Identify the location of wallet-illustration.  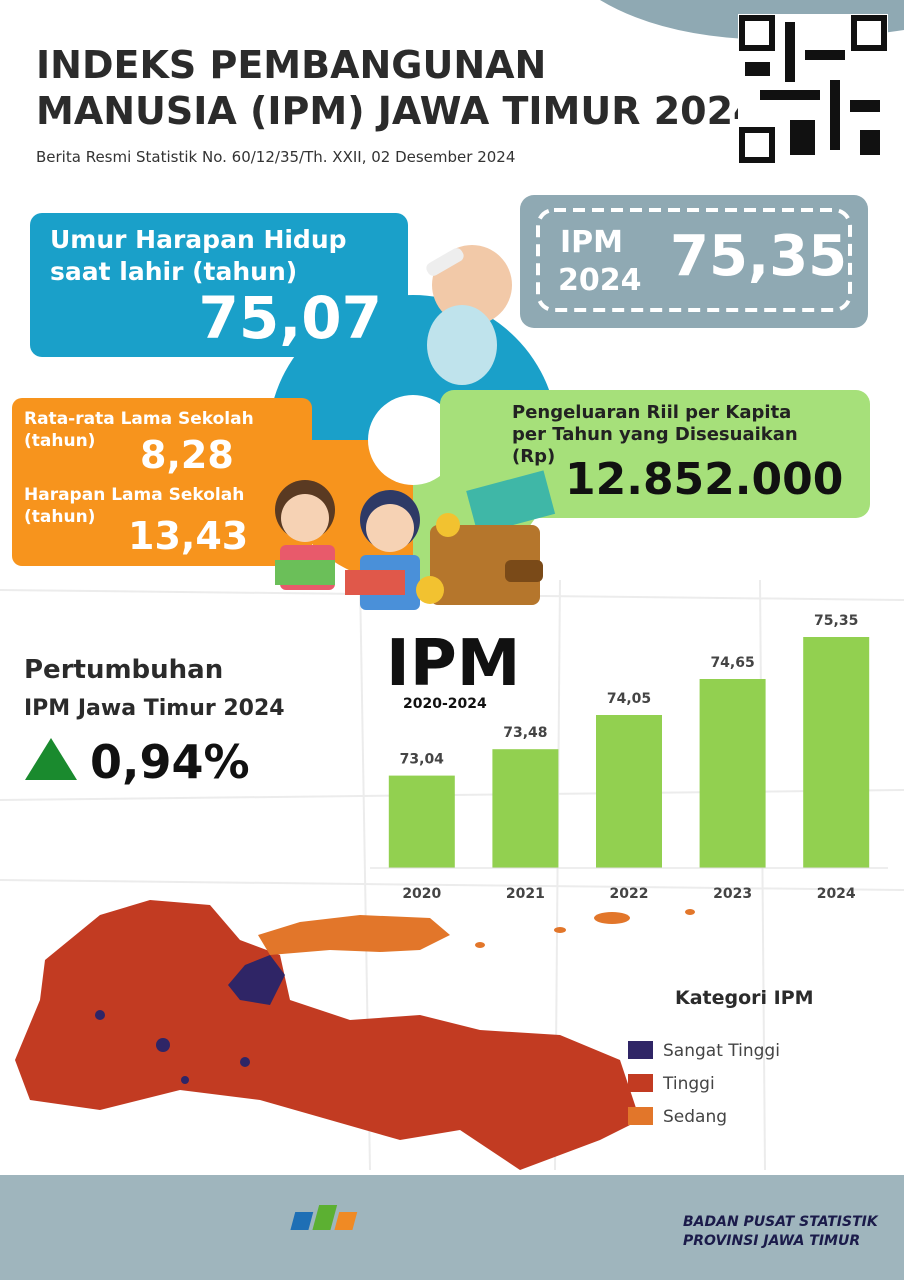
(486, 537).